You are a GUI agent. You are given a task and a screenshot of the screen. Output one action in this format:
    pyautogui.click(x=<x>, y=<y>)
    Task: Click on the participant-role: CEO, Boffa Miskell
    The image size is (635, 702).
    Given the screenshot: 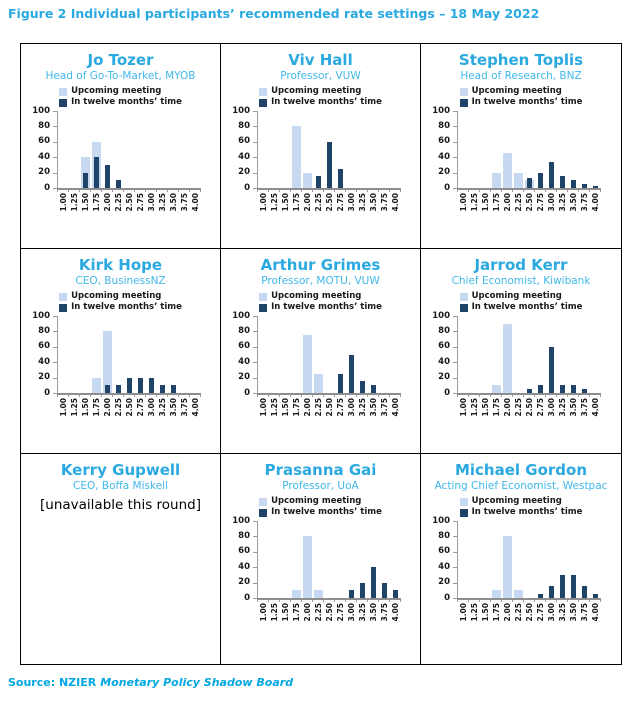 What is the action you would take?
    pyautogui.click(x=120, y=486)
    